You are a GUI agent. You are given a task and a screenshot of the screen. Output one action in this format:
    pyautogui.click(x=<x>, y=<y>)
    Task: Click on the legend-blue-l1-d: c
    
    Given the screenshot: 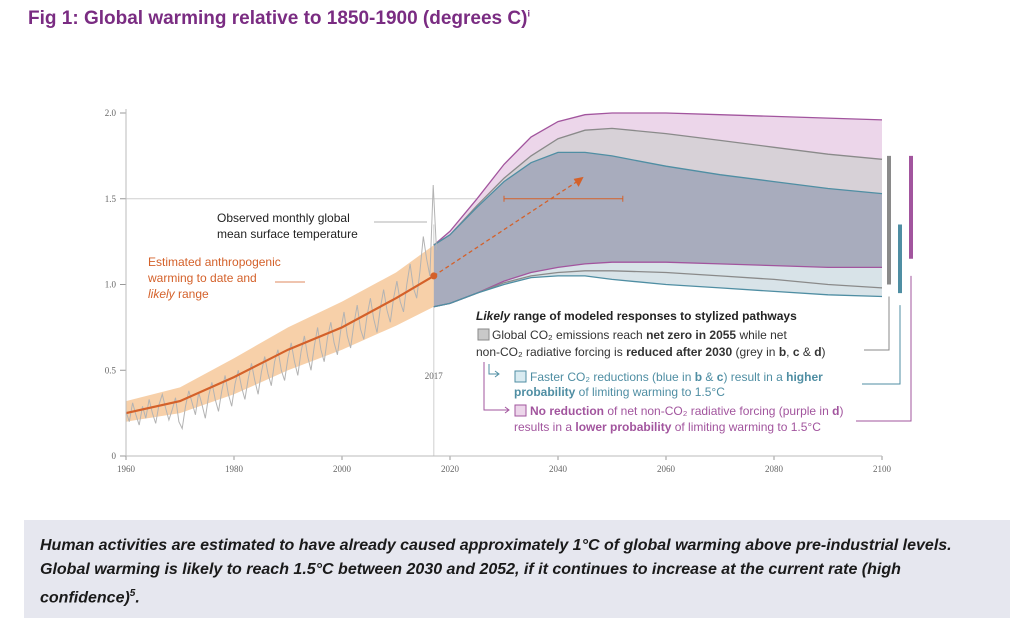 What is the action you would take?
    pyautogui.click(x=720, y=377)
    